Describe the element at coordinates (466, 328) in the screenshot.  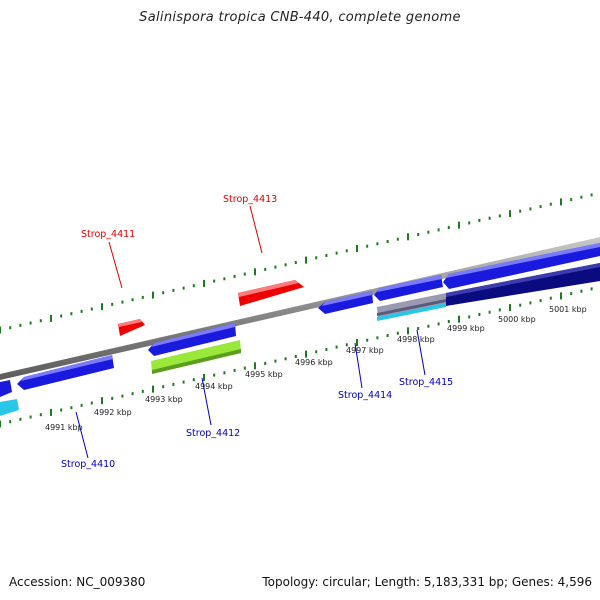
I see `tick-label-4999: 4999 kbp` at that location.